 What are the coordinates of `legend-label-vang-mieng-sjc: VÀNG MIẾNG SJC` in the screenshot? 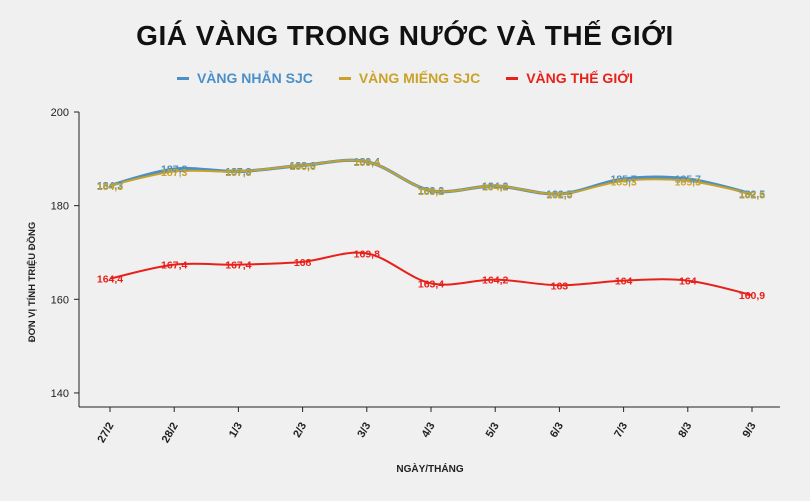 It's located at (419, 78).